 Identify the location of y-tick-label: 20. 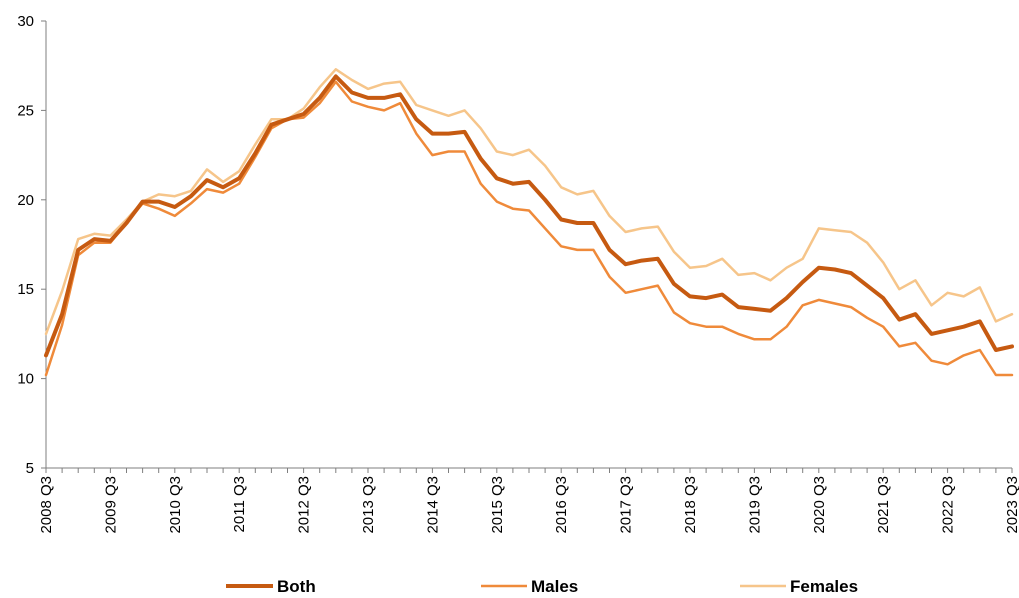
(25, 200).